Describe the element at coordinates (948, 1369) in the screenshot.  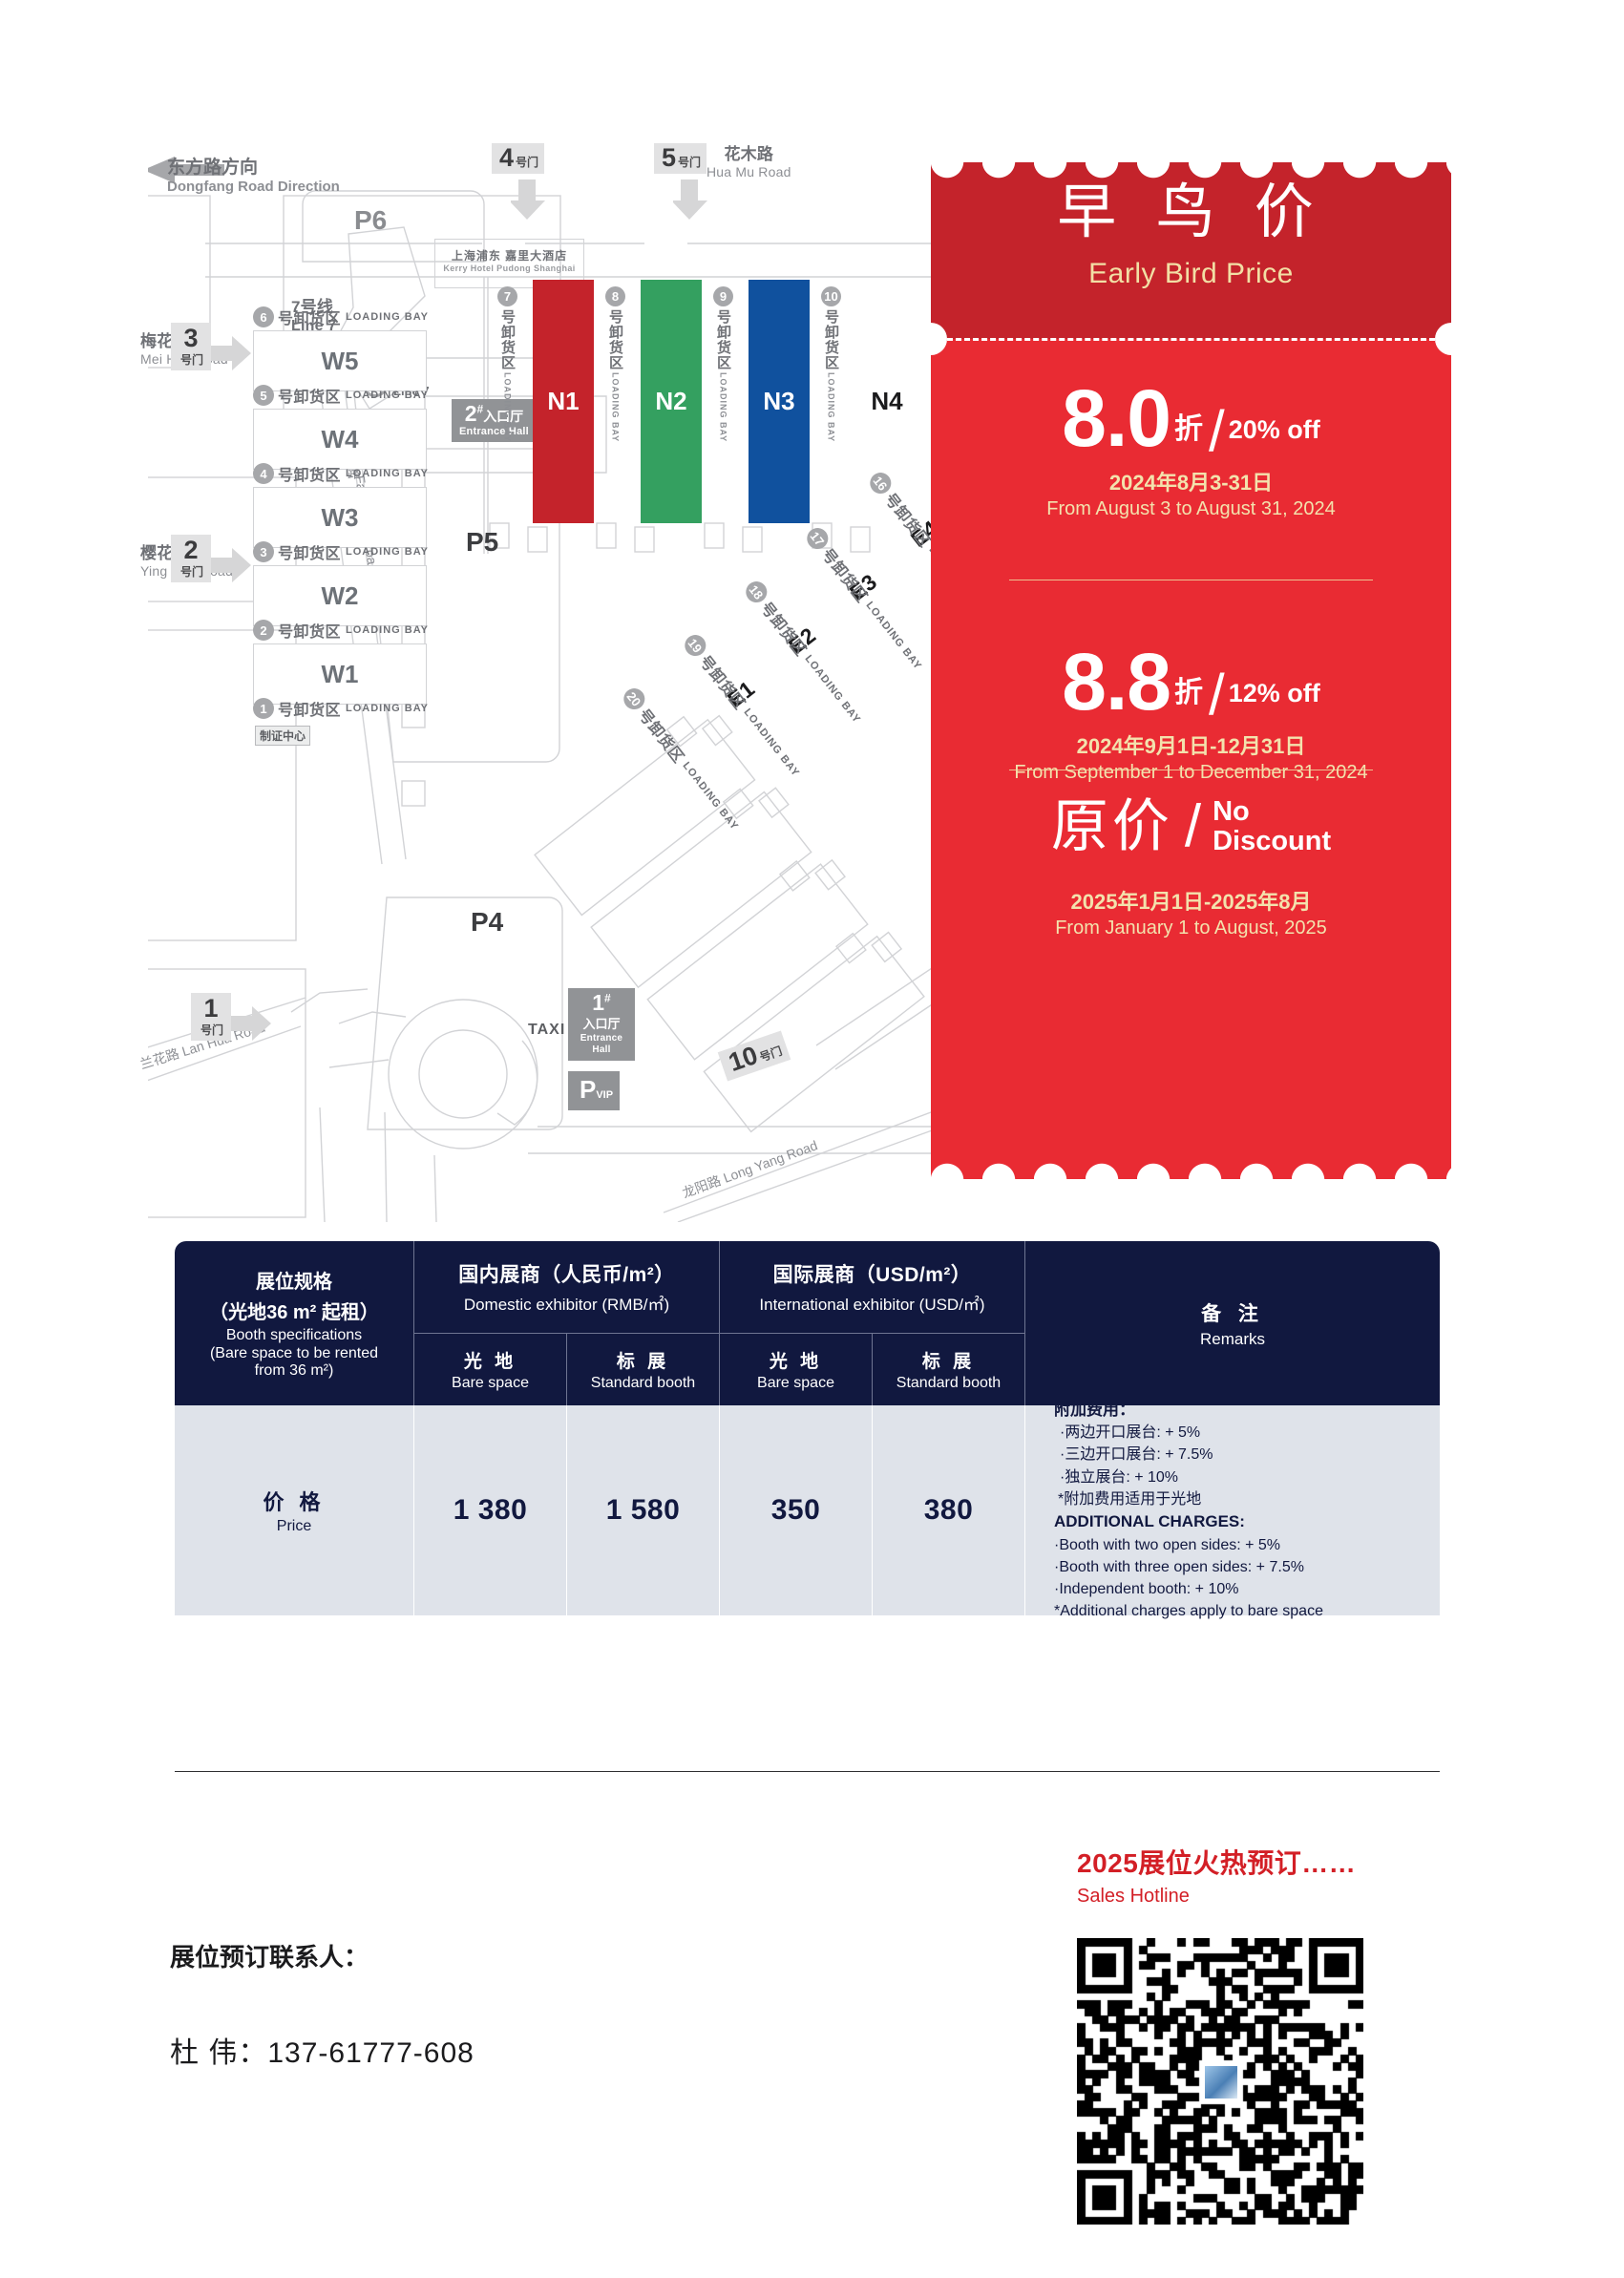
I see `subheader-intl-standard: 标 展 Standard booth` at that location.